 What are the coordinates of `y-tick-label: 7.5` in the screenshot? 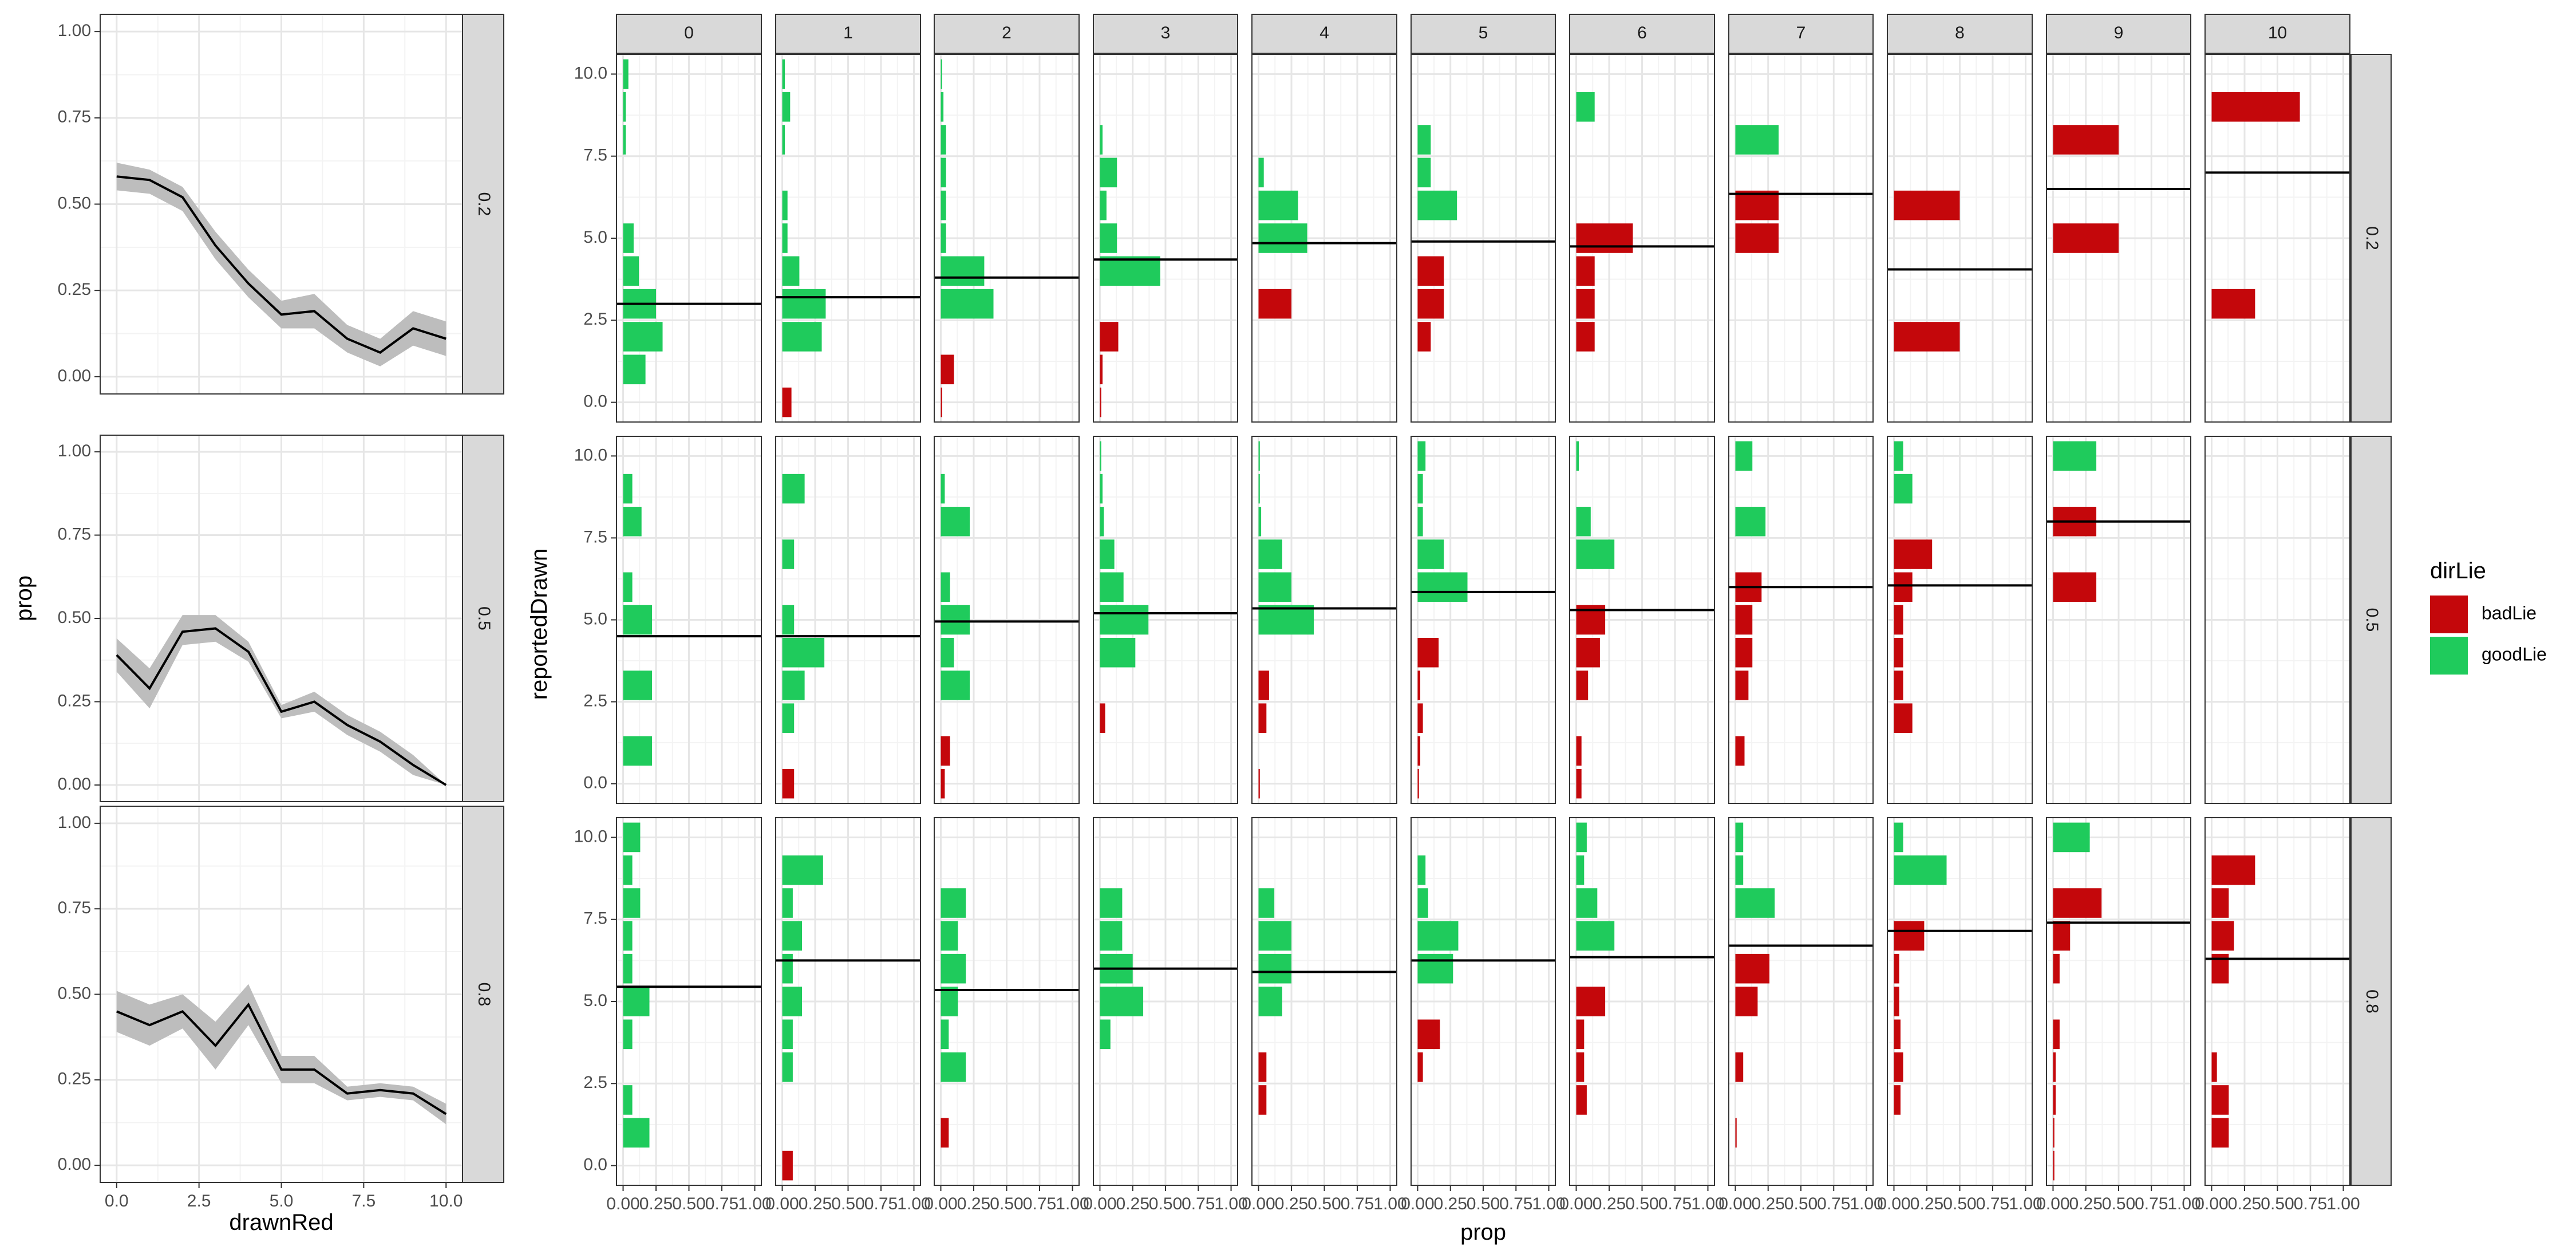 It's located at (595, 155).